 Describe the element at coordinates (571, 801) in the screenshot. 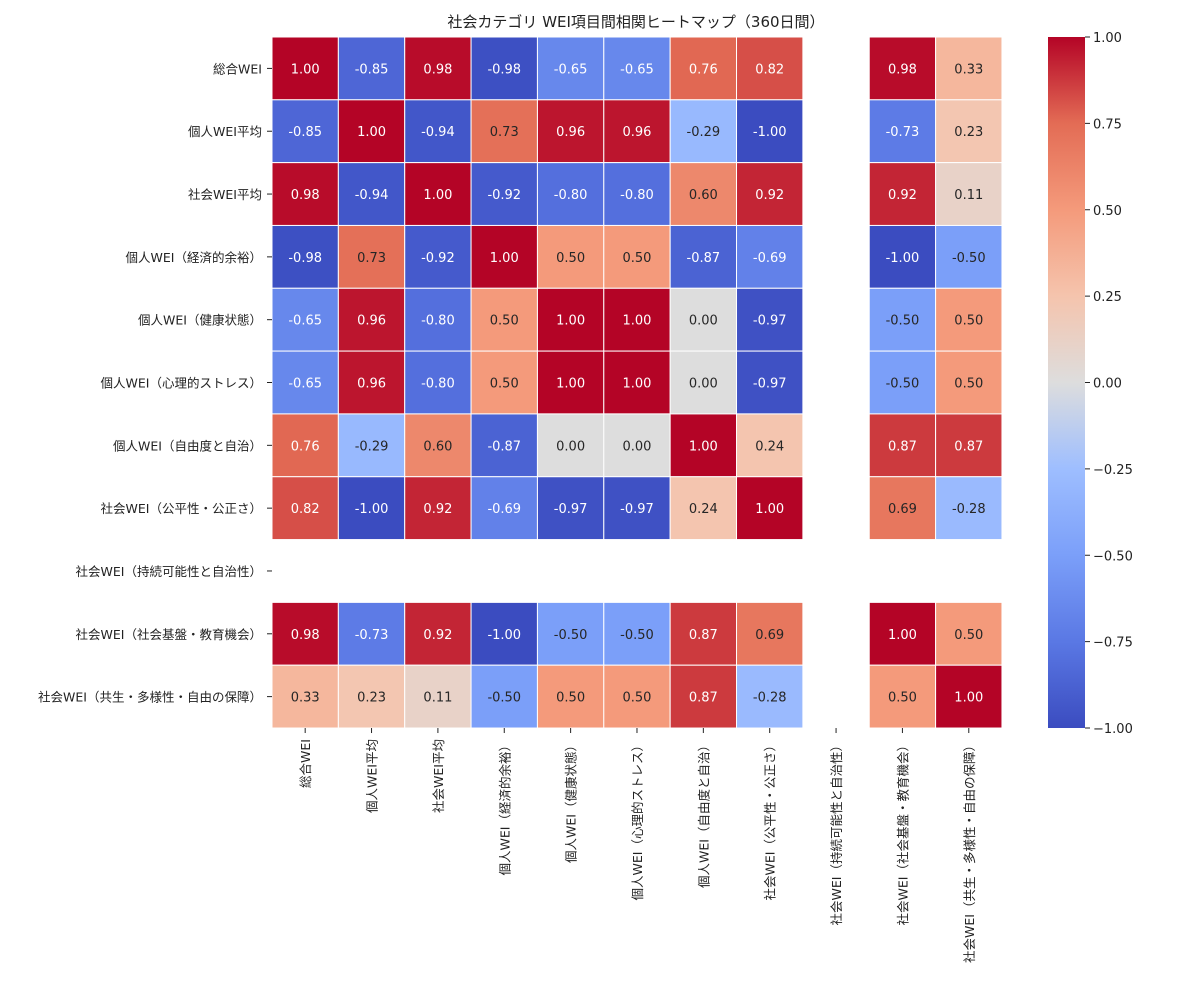

I see `column-label: 個人WEI（健康状態）` at that location.